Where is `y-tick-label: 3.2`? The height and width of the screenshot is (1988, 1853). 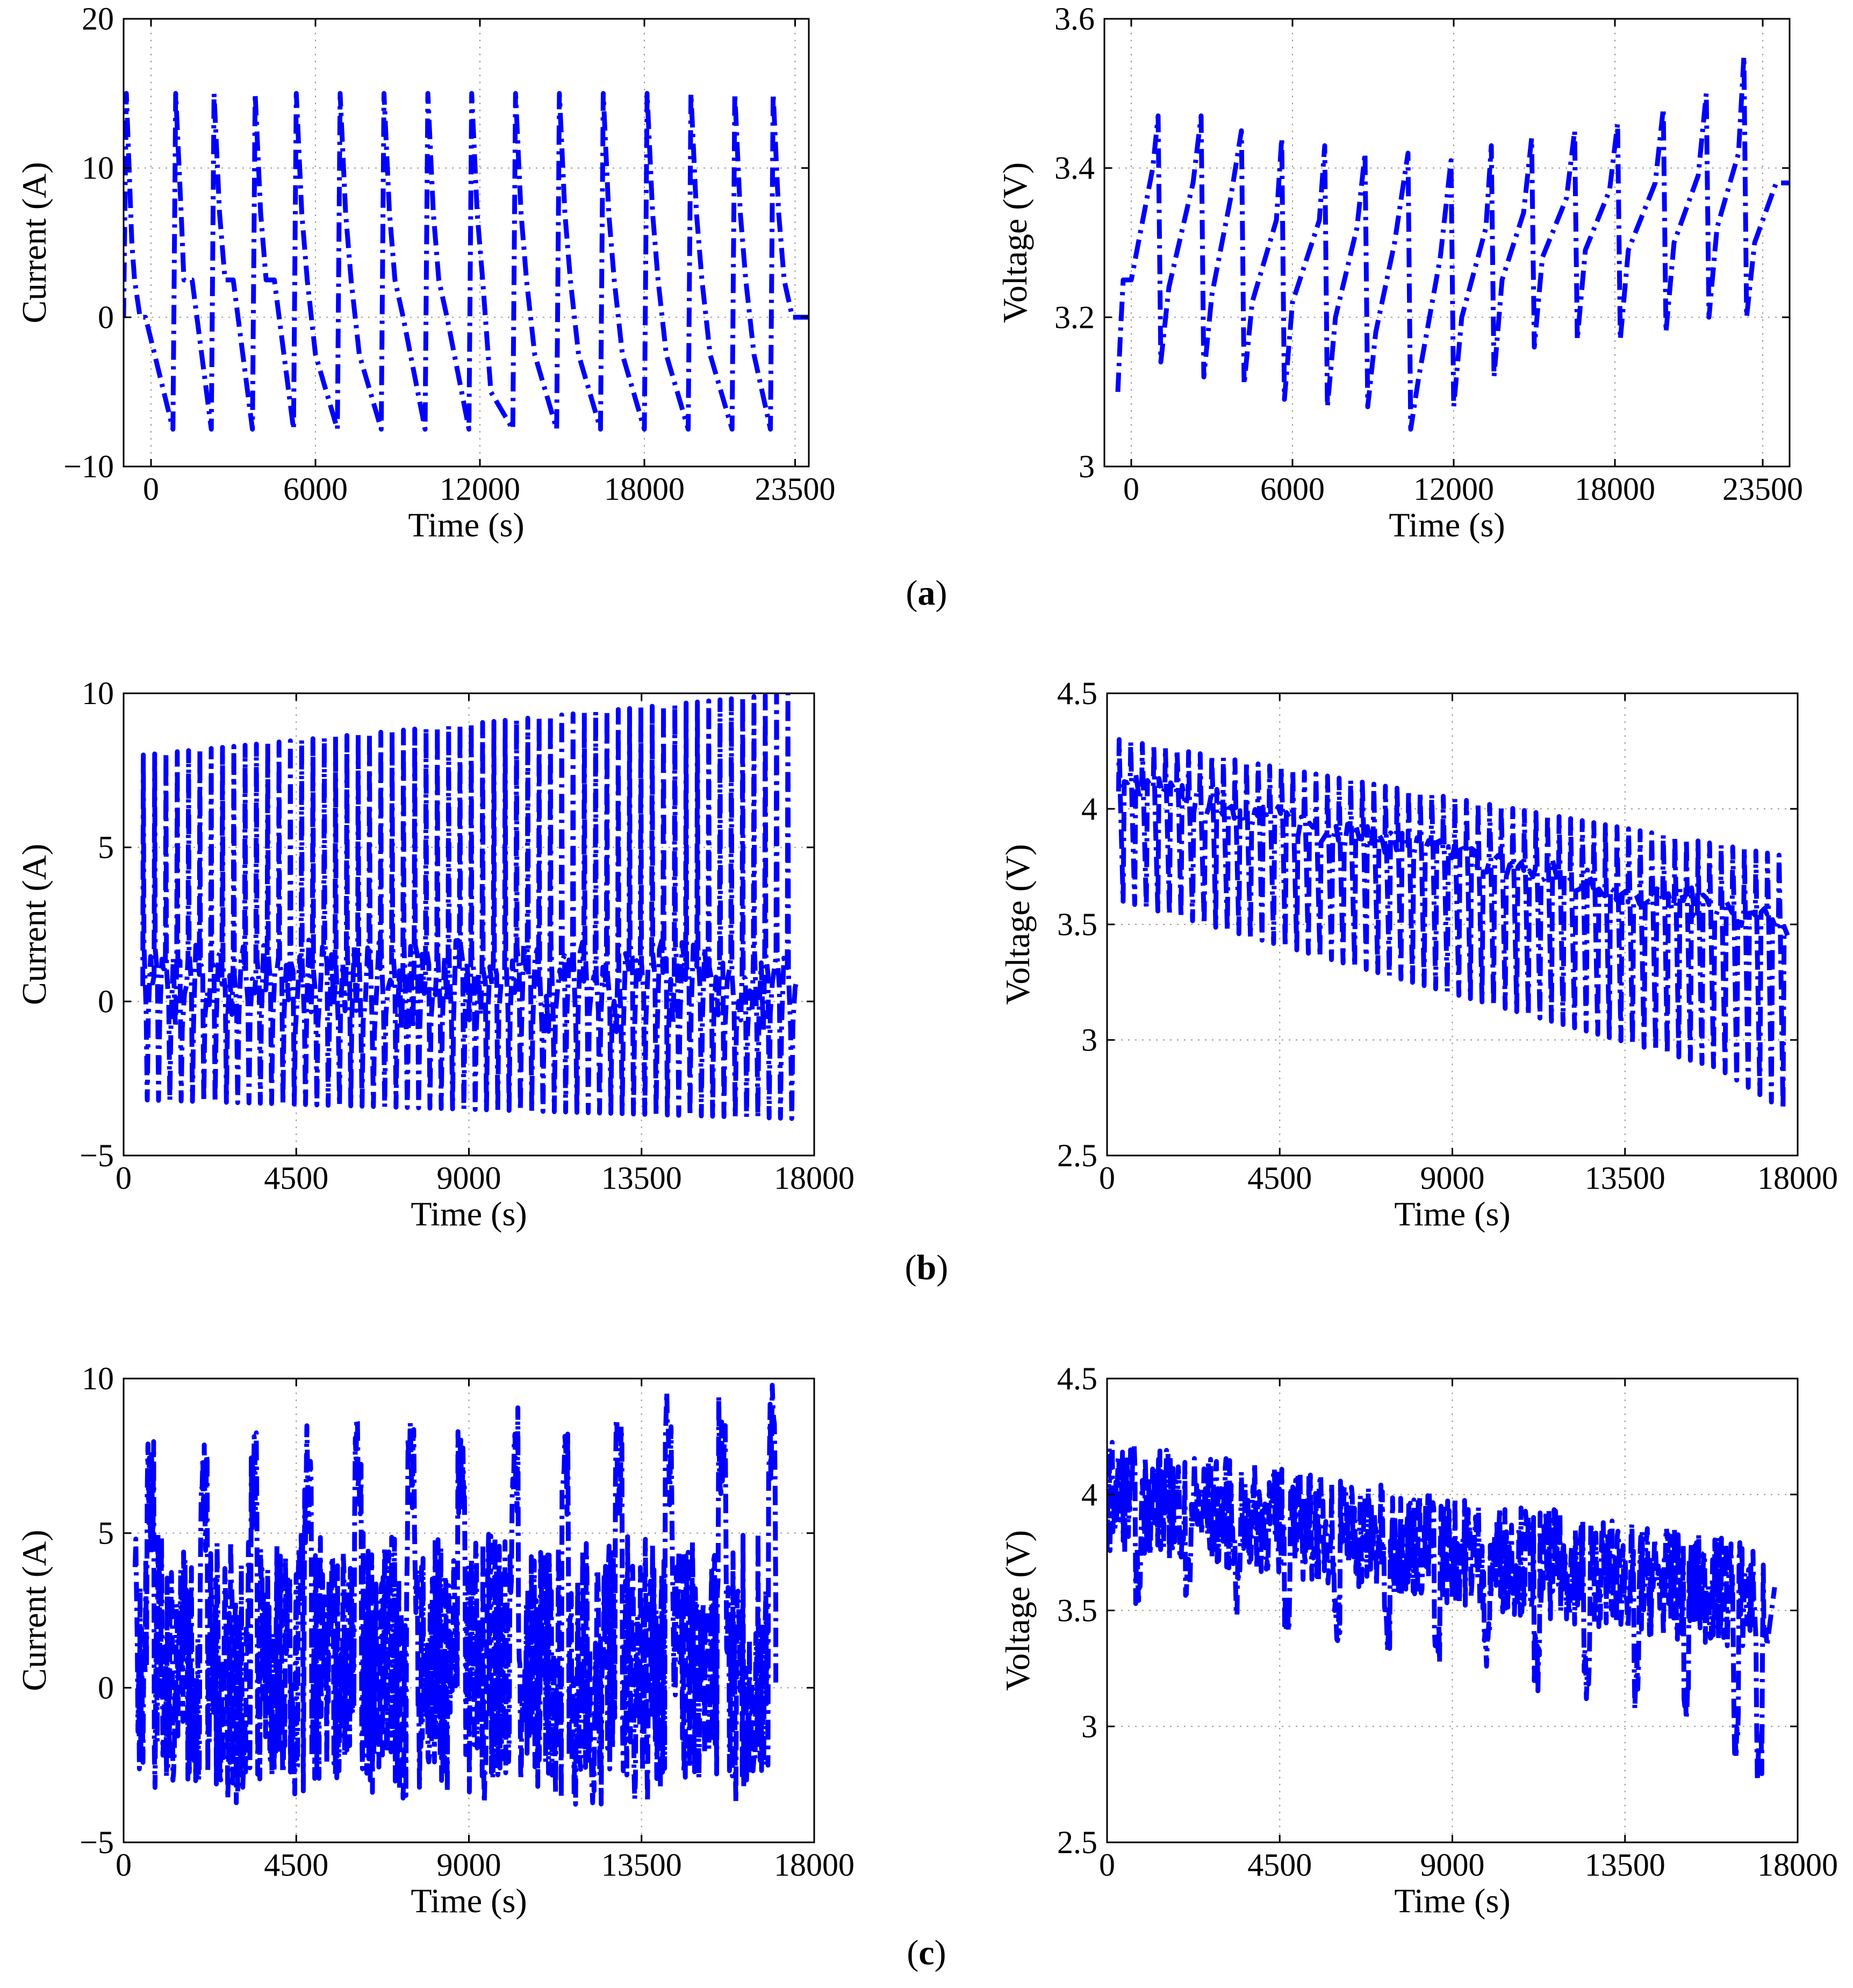 y-tick-label: 3.2 is located at coordinates (1074, 317).